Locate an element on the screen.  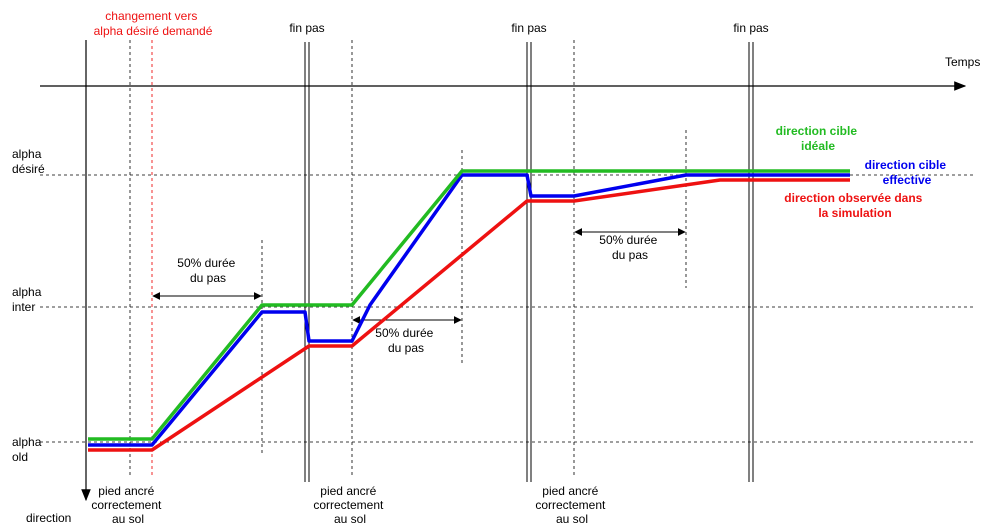
half-step-label-2: 50% durée du pas is located at coordinates (405, 340).